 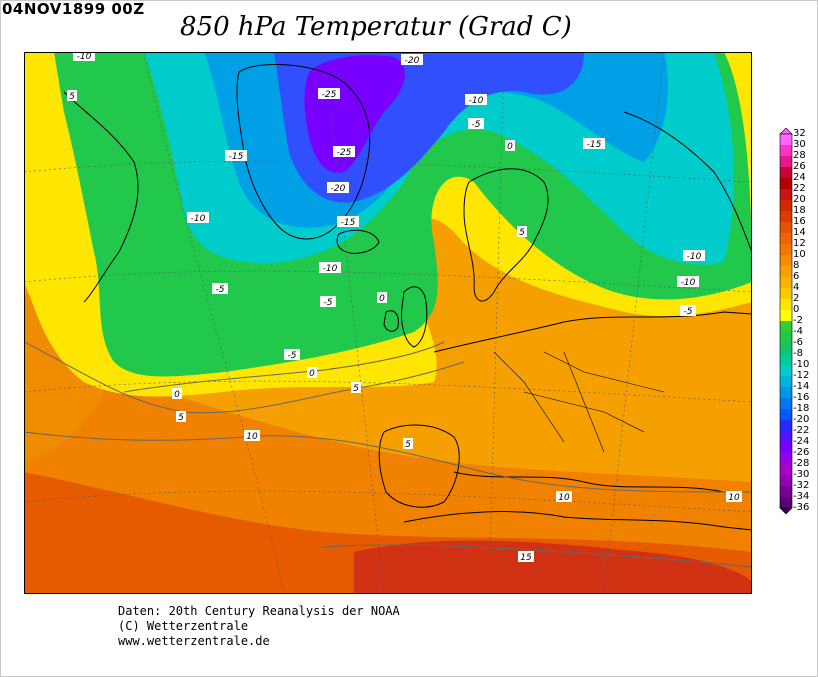 What do you see at coordinates (801, 364) in the screenshot?
I see `colorbar-label: -10` at bounding box center [801, 364].